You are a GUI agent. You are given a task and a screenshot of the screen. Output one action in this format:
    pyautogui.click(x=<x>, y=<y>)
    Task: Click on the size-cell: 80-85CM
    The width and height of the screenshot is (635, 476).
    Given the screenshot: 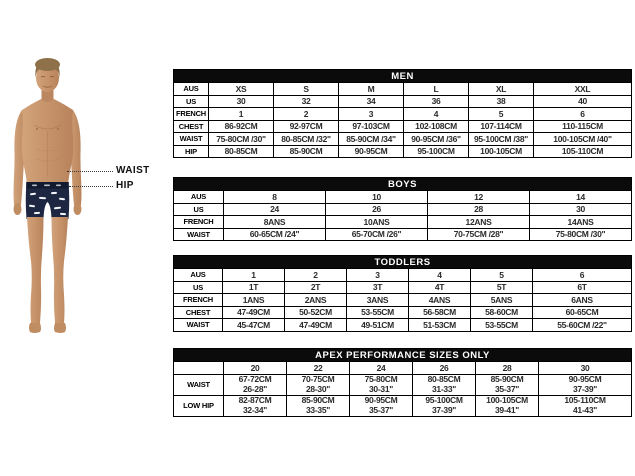 What is the action you would take?
    pyautogui.click(x=241, y=151)
    